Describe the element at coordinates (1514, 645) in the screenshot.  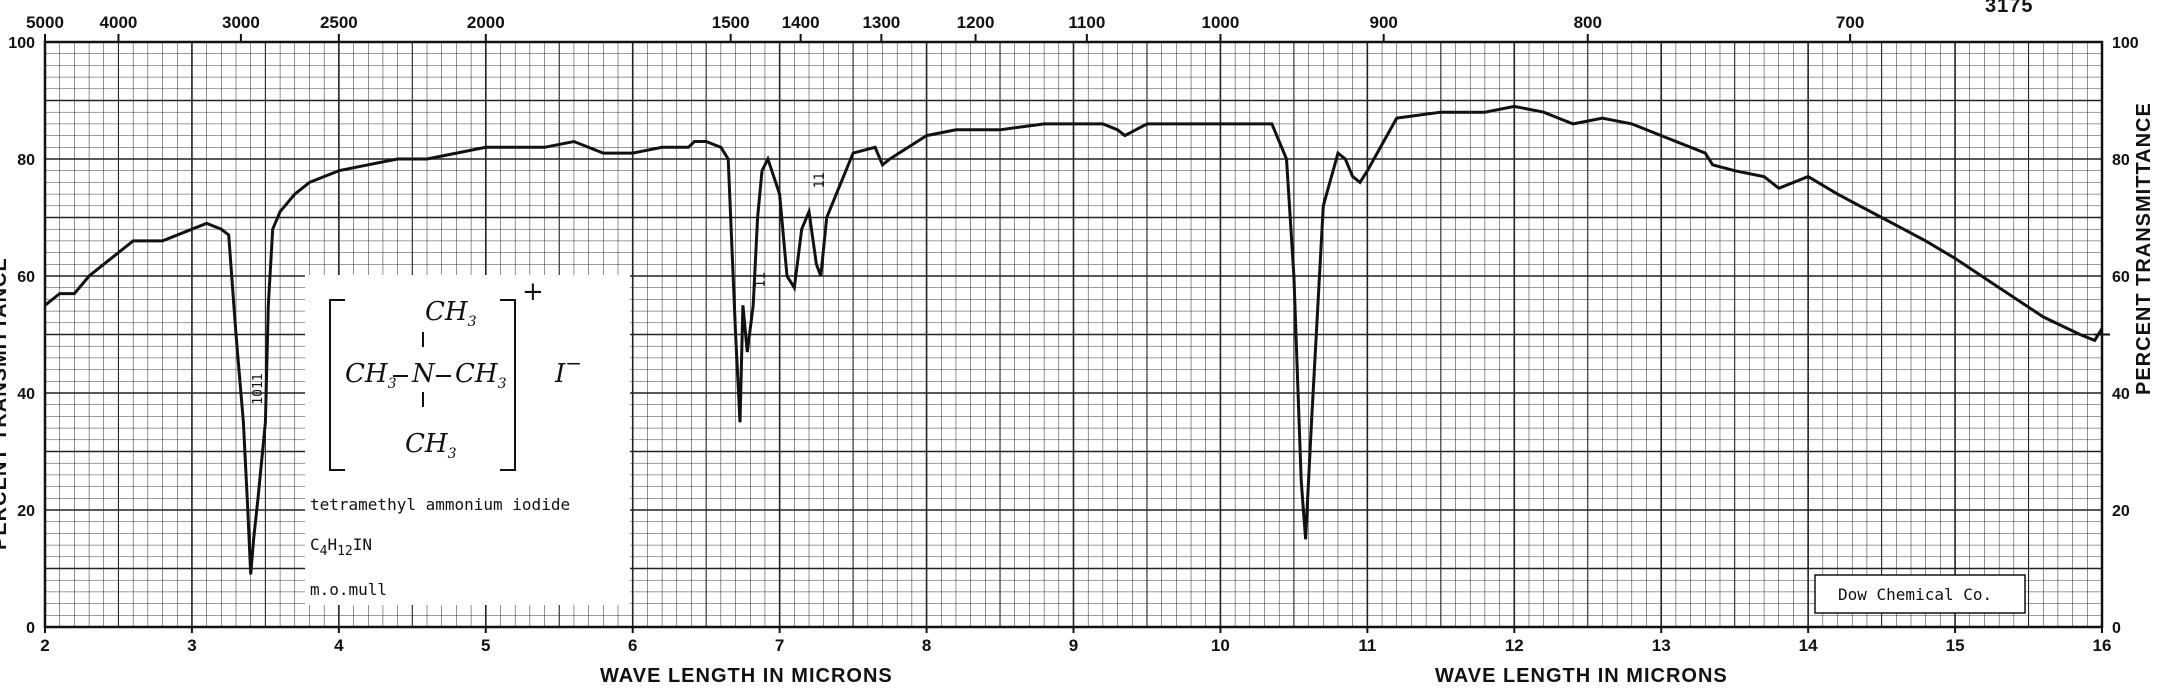
I see `x-tick-label: 12` at that location.